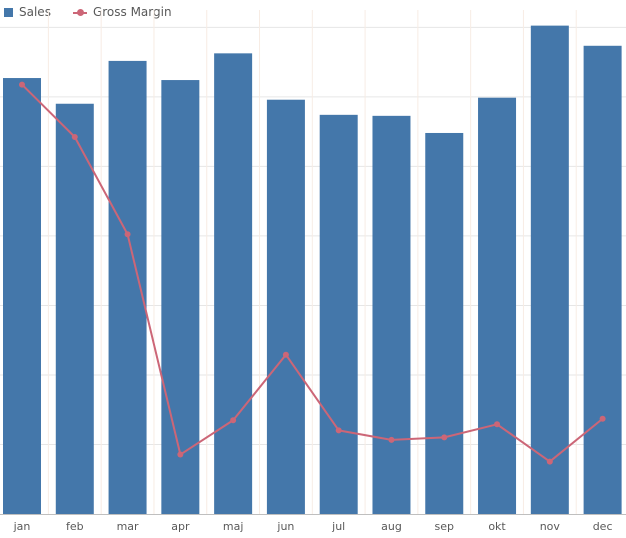  I want to click on sales-bar-dec, so click(602, 280).